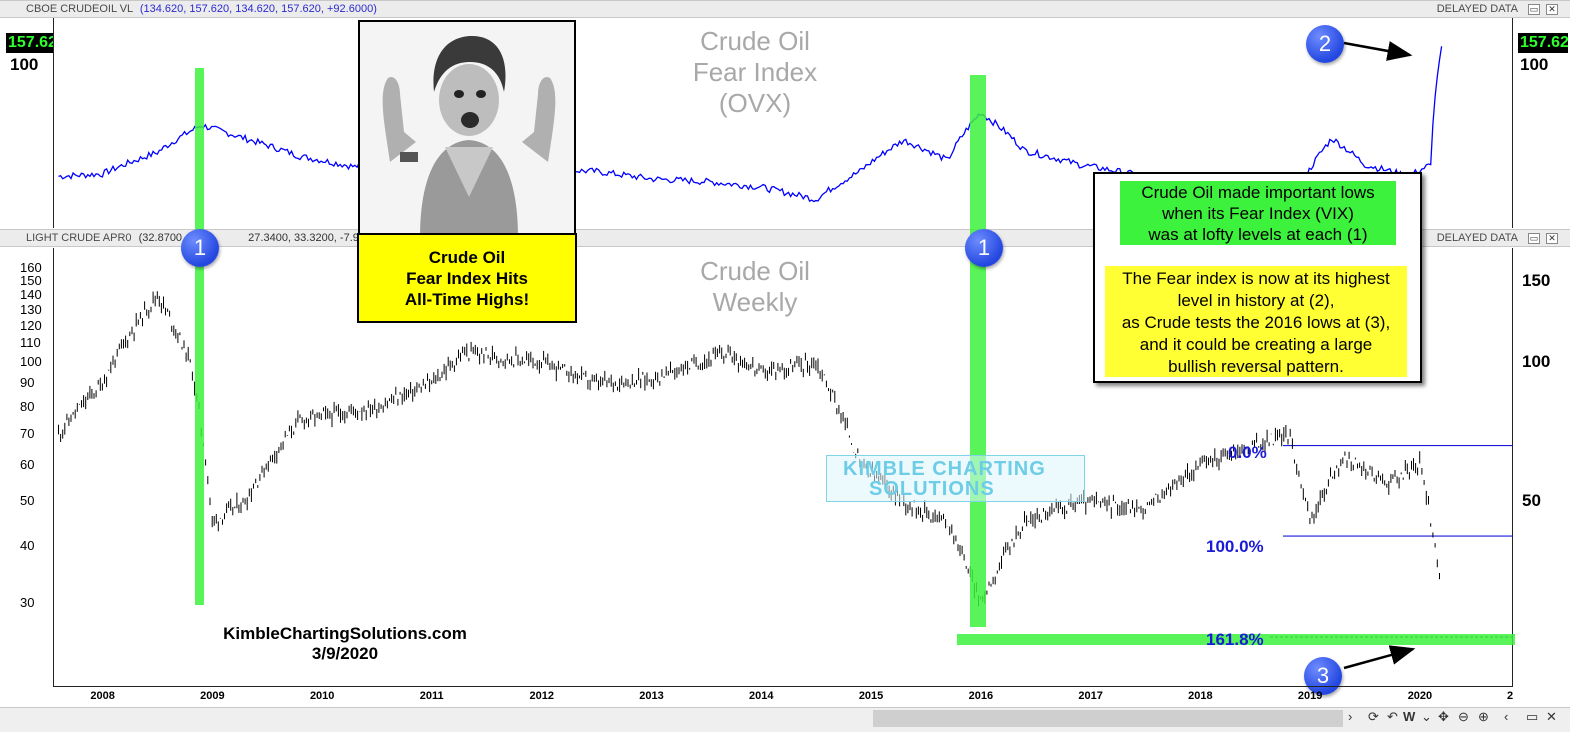 This screenshot has width=1570, height=732. I want to click on marker-2: 2, so click(1325, 44).